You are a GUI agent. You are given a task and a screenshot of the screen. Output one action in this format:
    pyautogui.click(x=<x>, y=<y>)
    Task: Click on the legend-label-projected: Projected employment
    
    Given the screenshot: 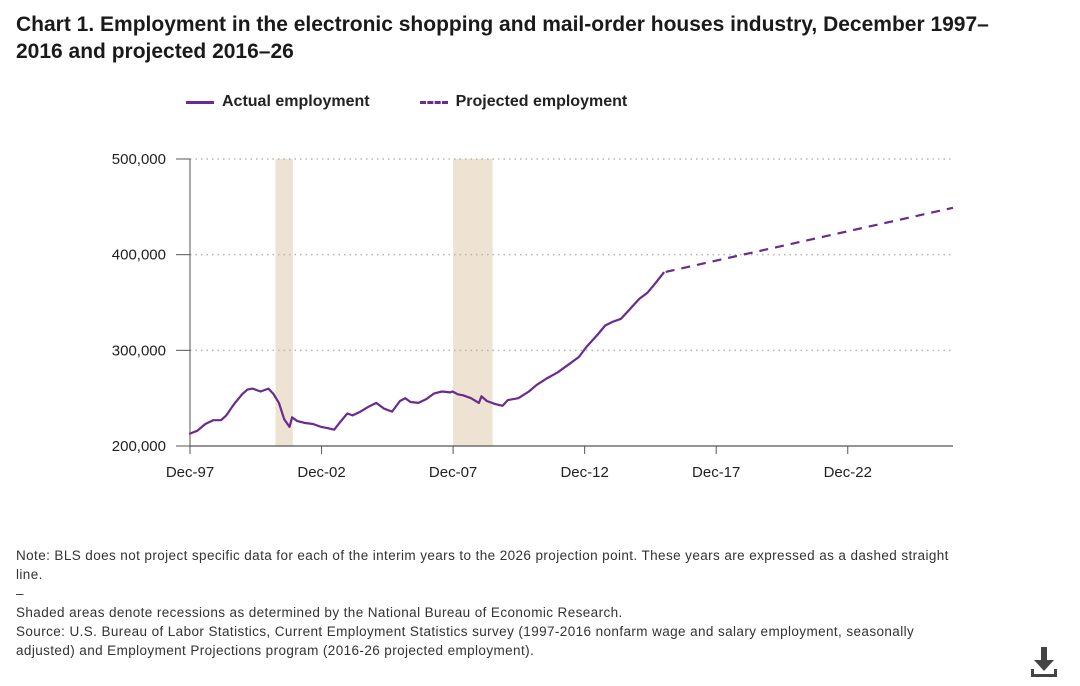 What is the action you would take?
    pyautogui.click(x=541, y=101)
    